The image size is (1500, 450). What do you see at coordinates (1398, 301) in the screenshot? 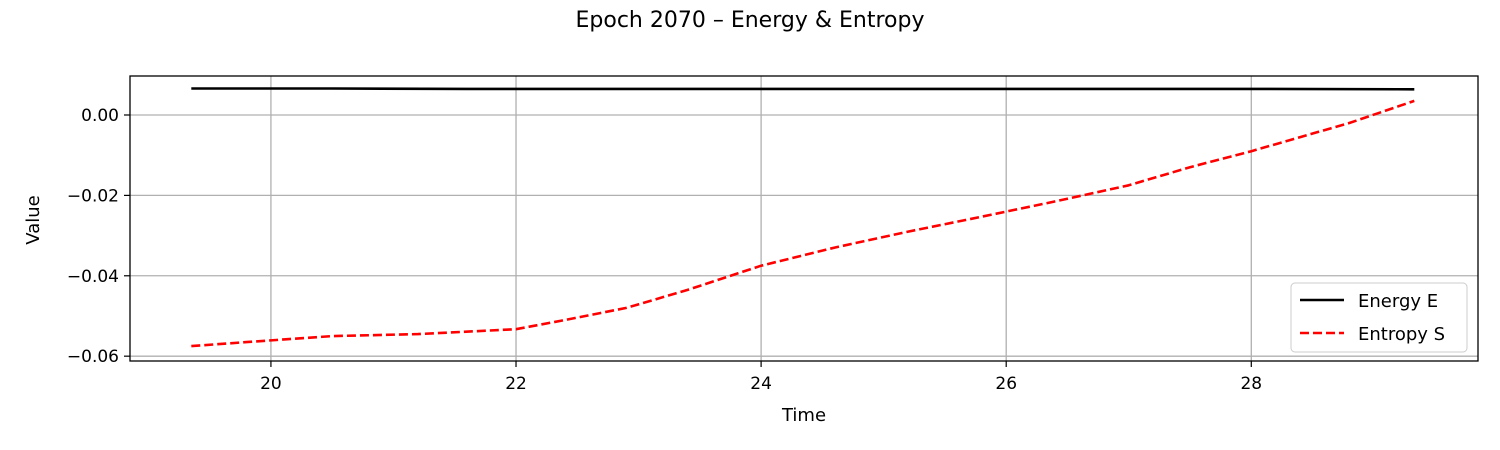
I see `legend-label-energy: Energy E` at bounding box center [1398, 301].